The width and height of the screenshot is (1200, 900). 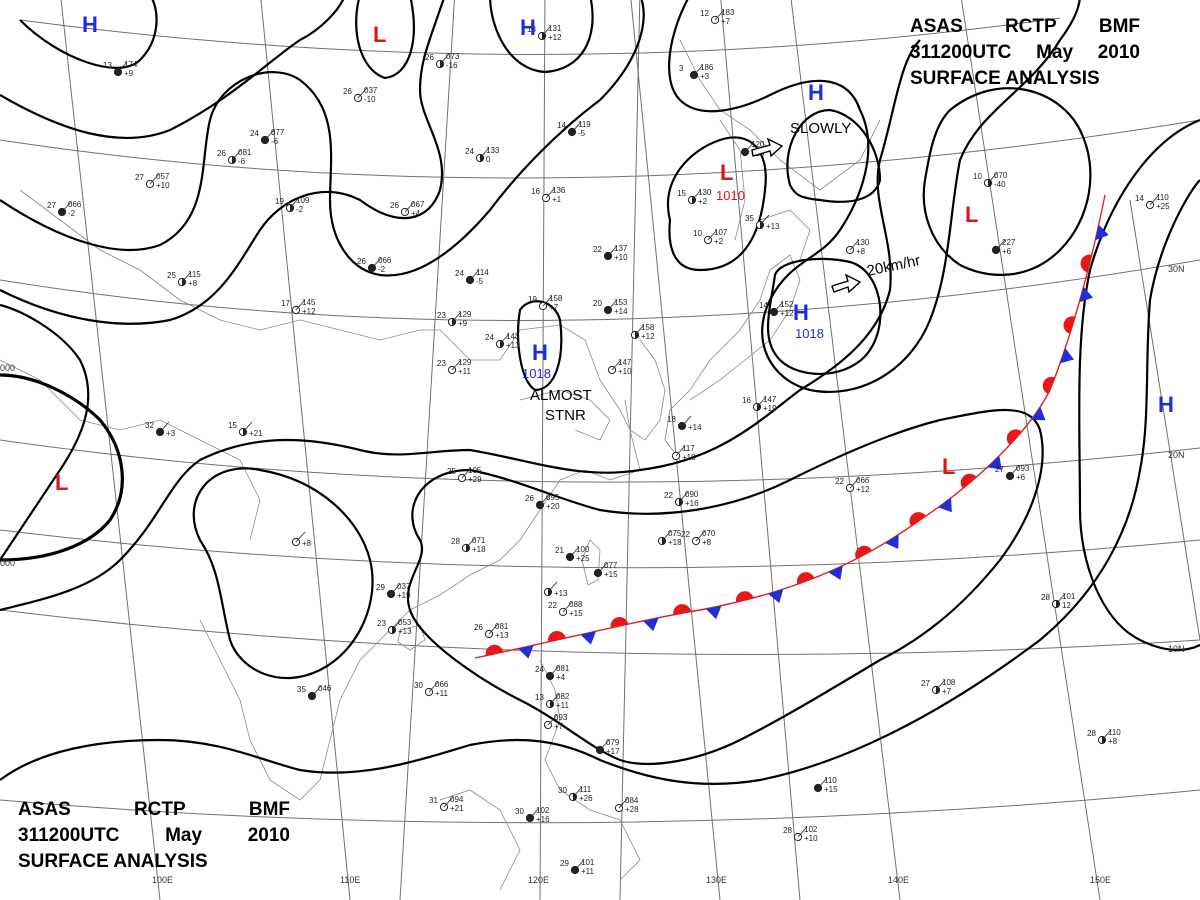 What do you see at coordinates (630, 450) in the screenshot?
I see `meridian-125e` at bounding box center [630, 450].